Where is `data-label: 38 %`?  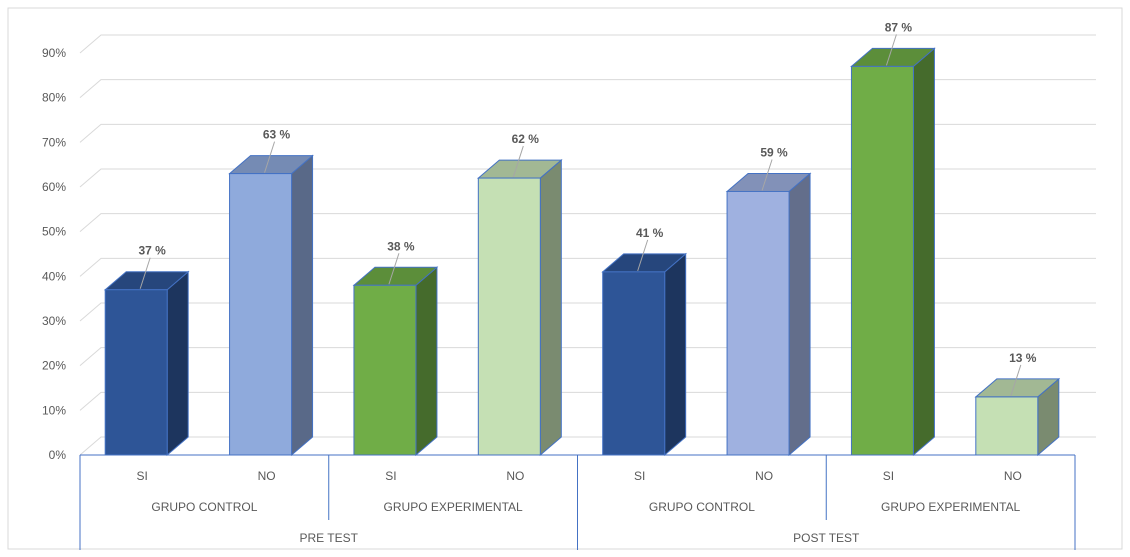 data-label: 38 % is located at coordinates (401, 246).